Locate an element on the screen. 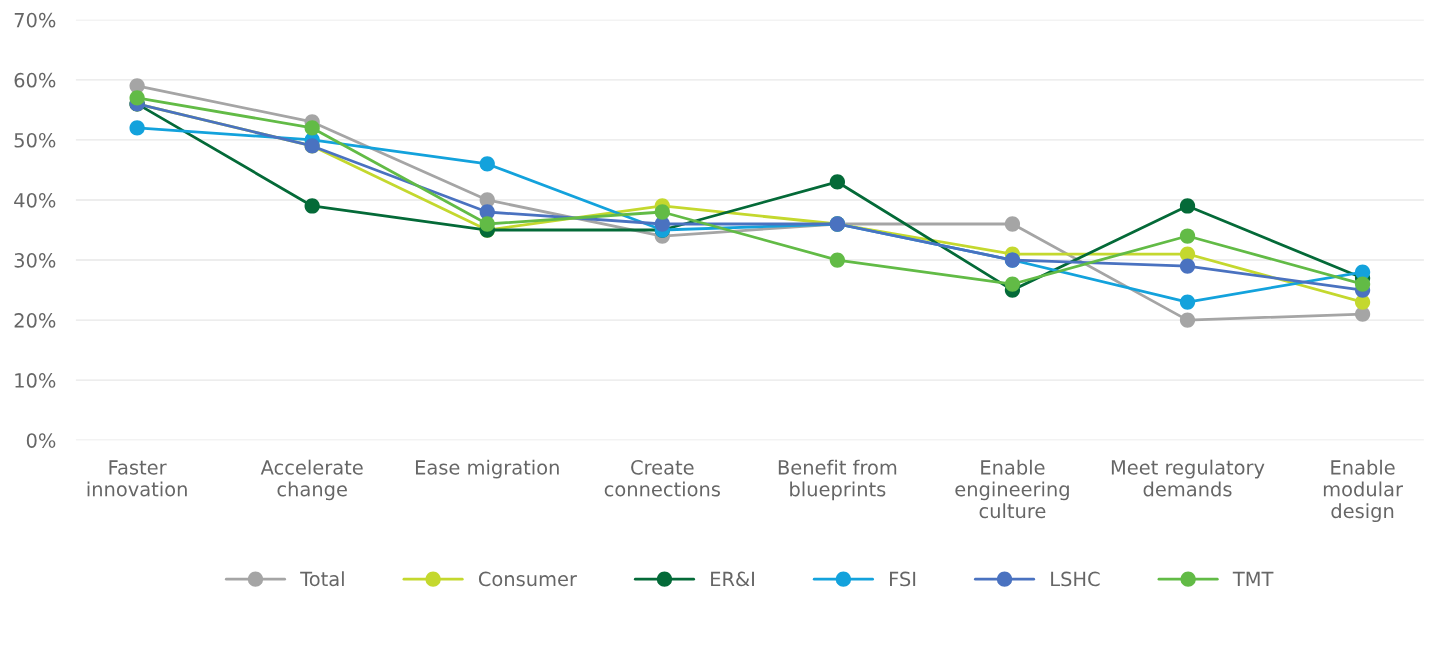 The width and height of the screenshot is (1431, 660). y-tick-label: 70% is located at coordinates (35, 20).